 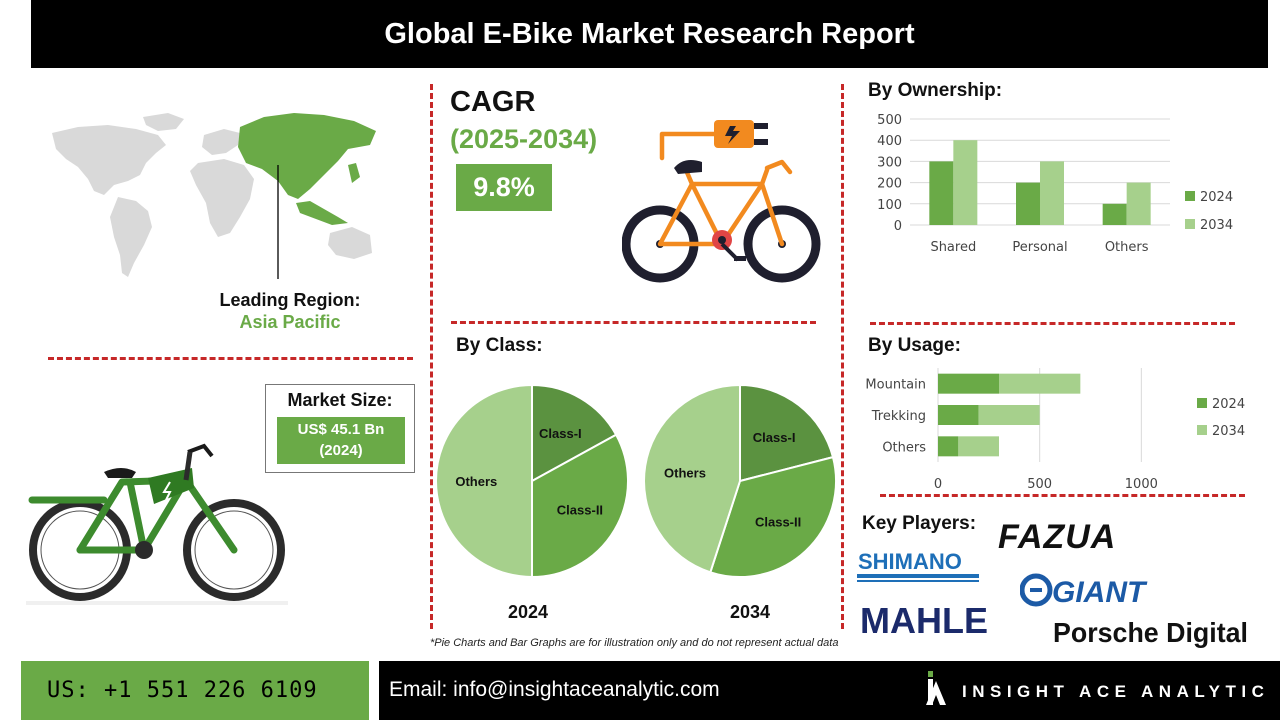 I want to click on divider-usage, so click(x=1062, y=495).